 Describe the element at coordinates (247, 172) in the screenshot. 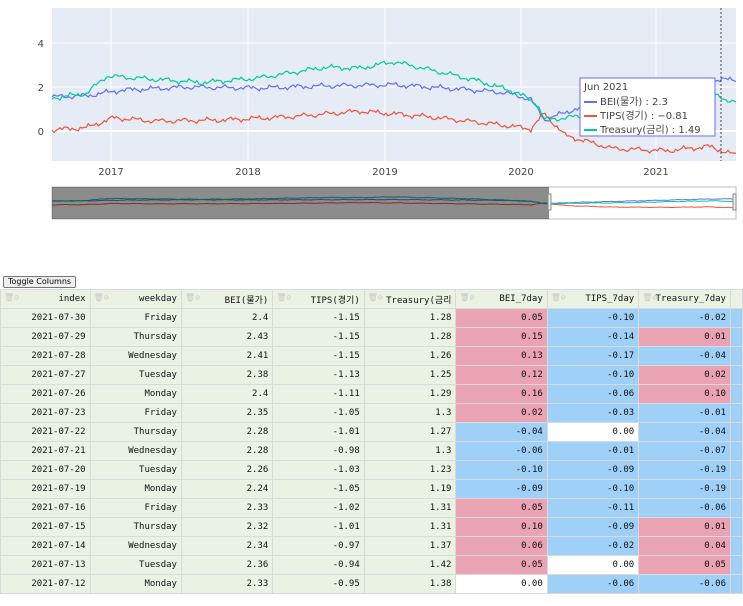

I see `x-tick-label: 2018` at that location.